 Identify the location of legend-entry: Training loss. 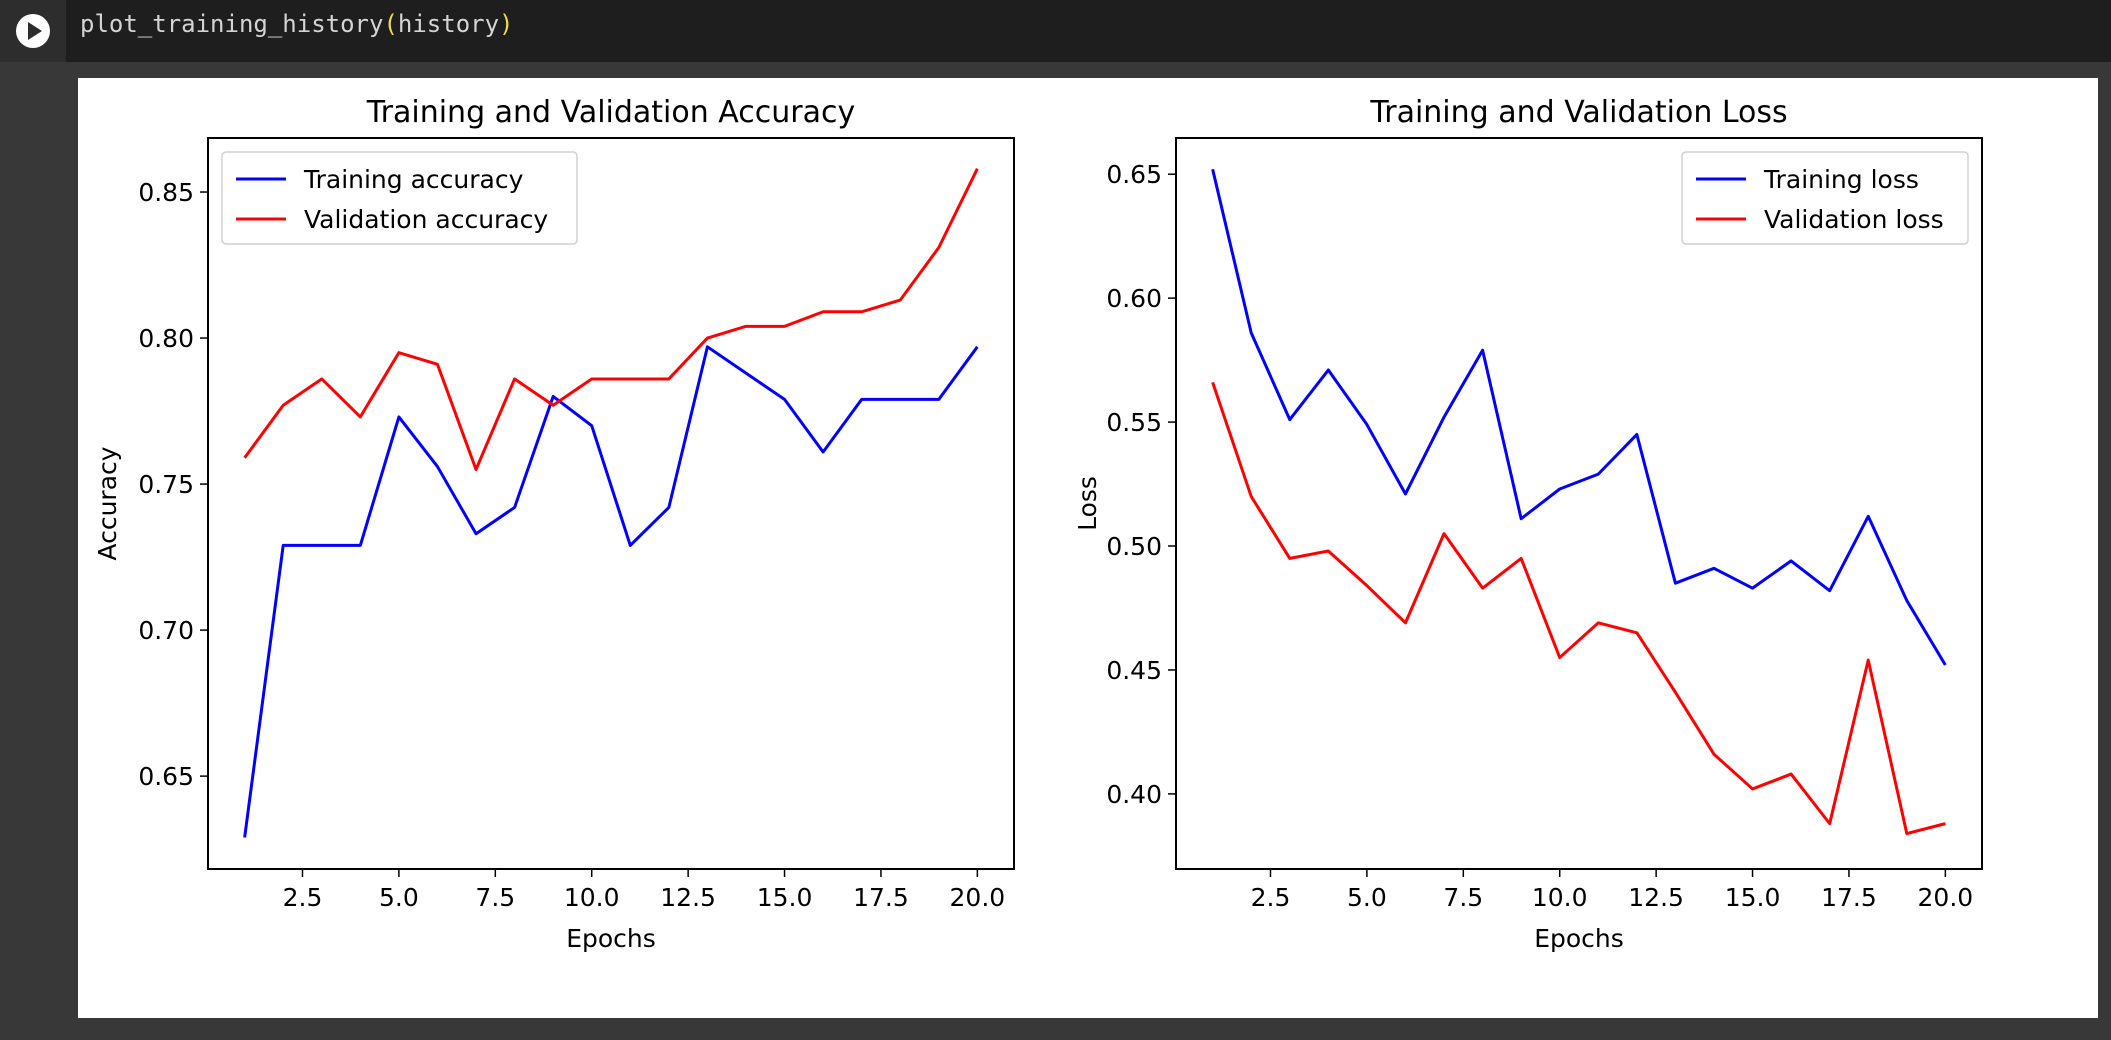
(1841, 179).